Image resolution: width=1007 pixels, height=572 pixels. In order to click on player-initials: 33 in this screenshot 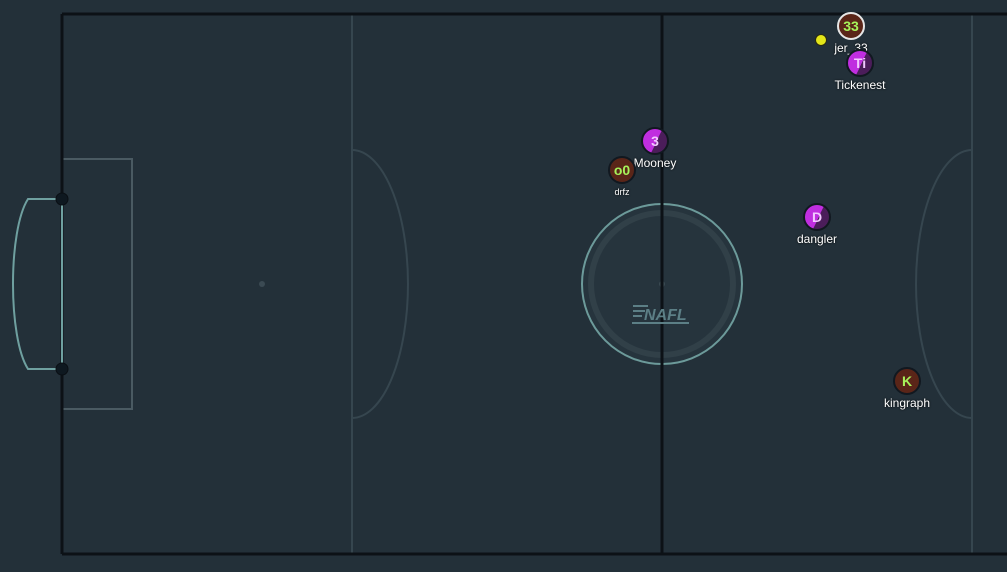, I will do `click(851, 26)`.